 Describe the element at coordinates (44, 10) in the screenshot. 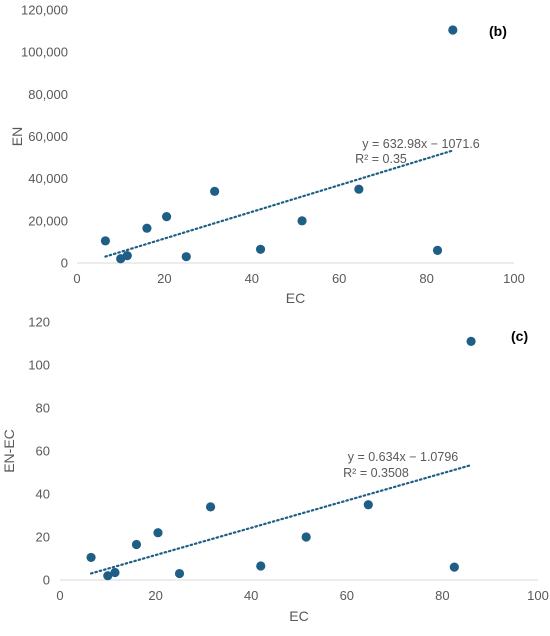

I see `chart-b-y-tick-label: 120,000` at that location.